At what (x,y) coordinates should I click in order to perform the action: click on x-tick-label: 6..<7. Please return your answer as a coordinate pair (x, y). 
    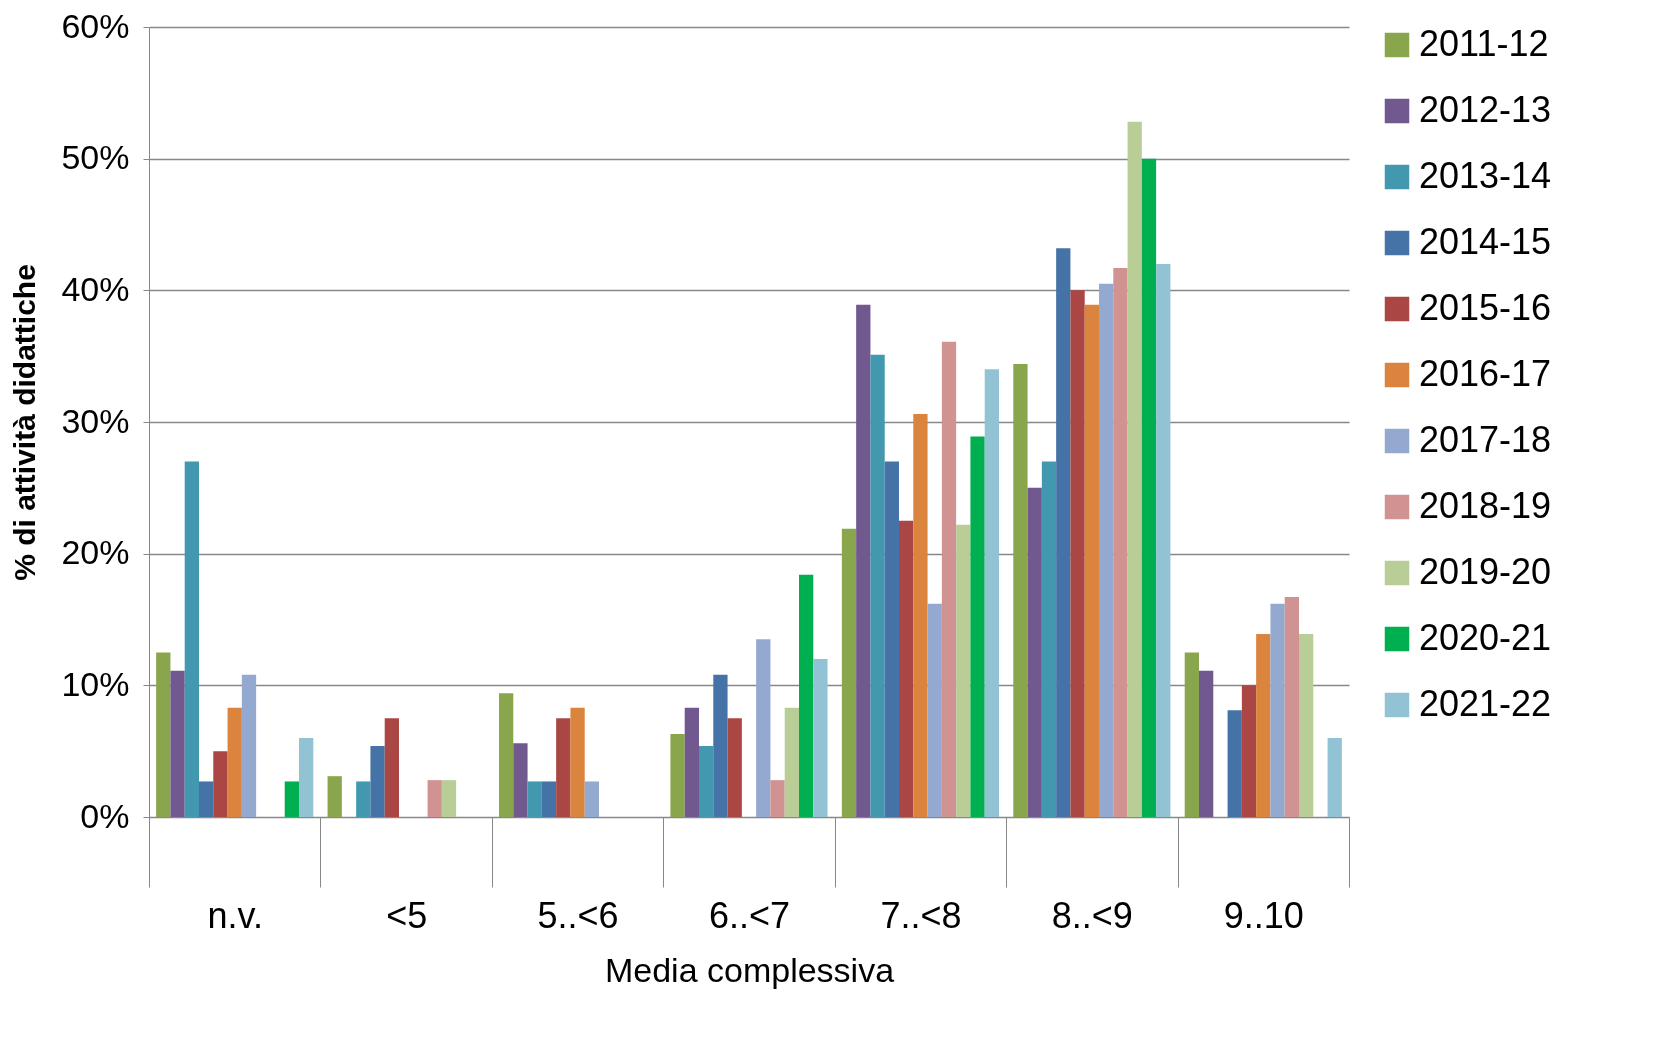
    Looking at the image, I should click on (749, 915).